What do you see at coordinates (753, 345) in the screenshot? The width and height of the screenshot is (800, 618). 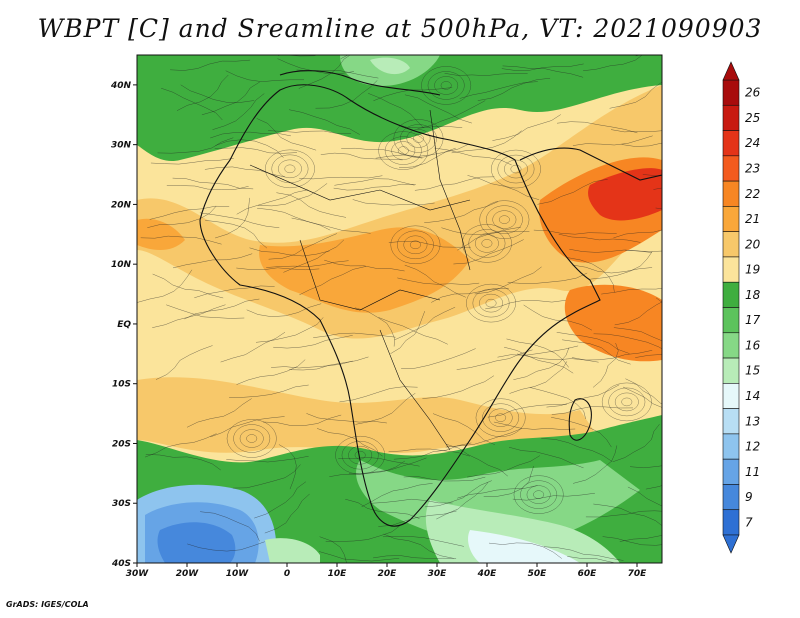 I see `colorbar-label: 16` at bounding box center [753, 345].